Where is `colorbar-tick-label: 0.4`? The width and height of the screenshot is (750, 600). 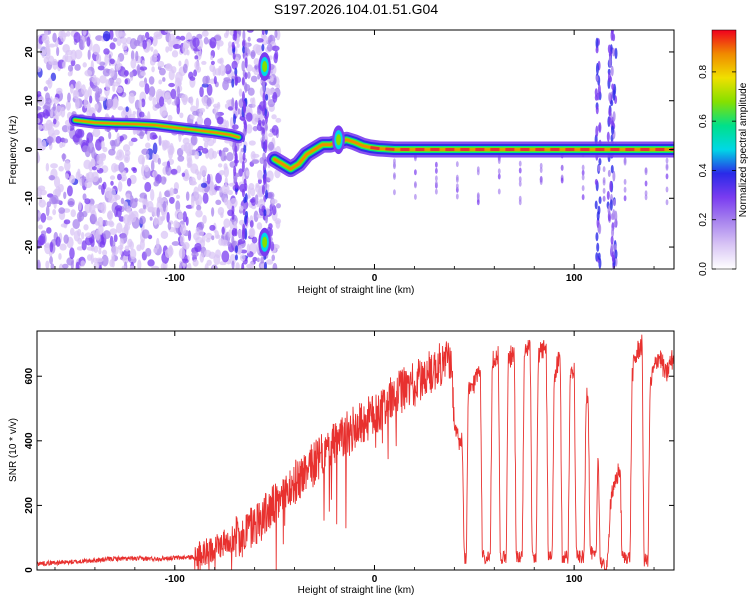
colorbar-tick-label: 0.4 is located at coordinates (703, 170).